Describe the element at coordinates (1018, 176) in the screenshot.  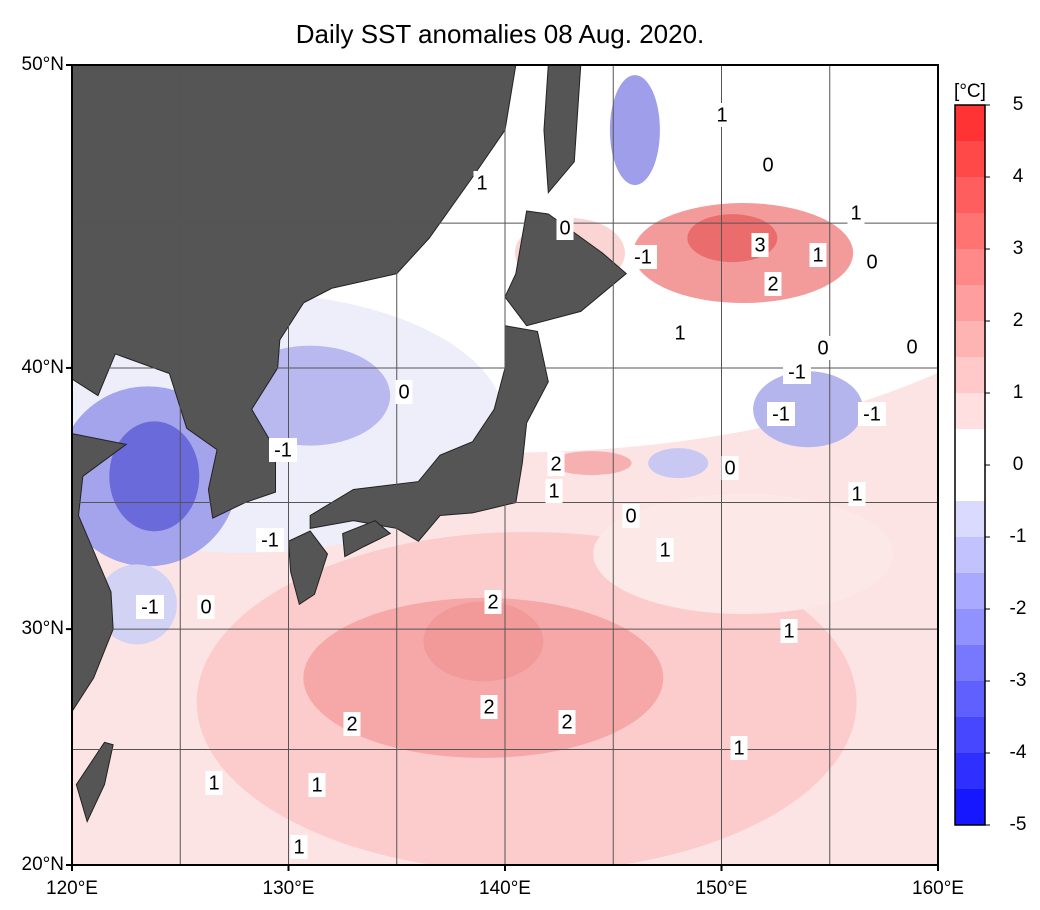
I see `colorbar-tick-label: 4` at that location.